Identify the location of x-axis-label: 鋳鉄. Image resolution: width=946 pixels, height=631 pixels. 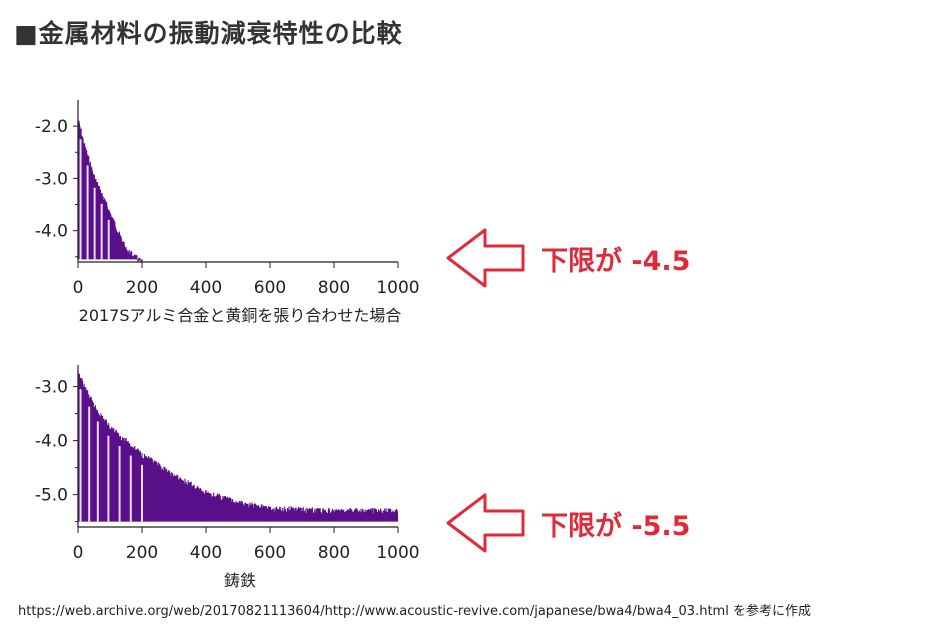
(240, 580).